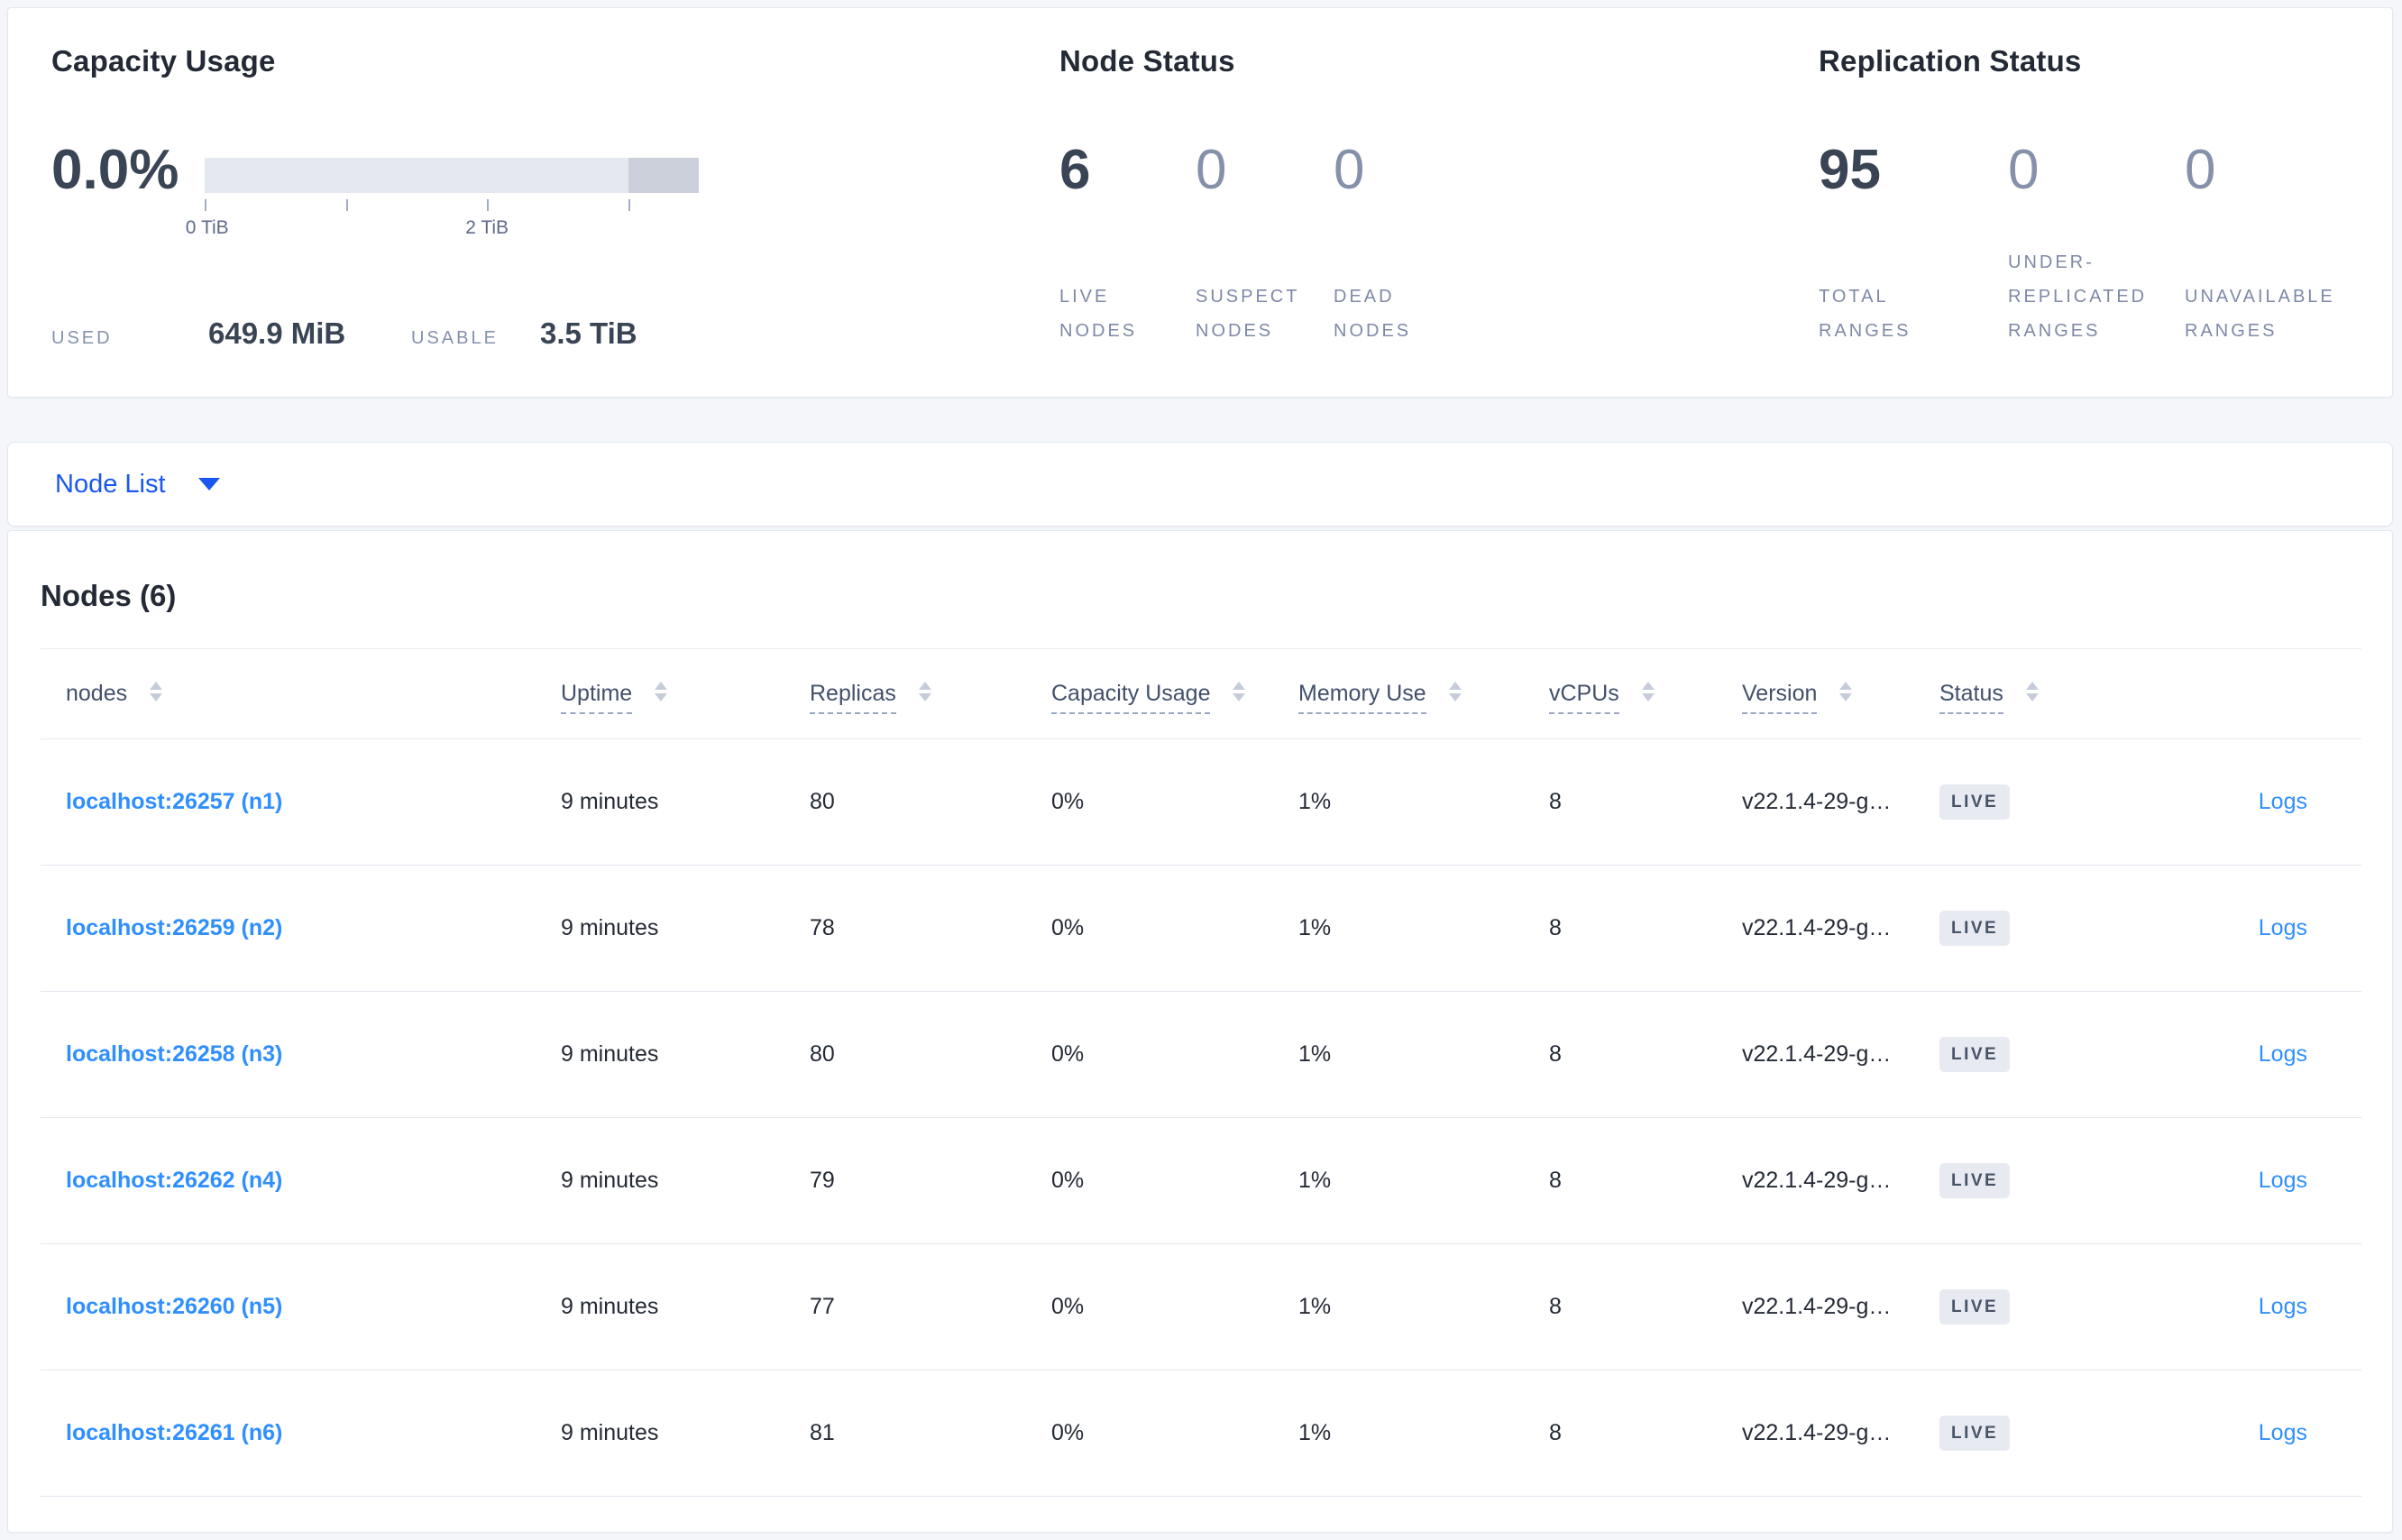  Describe the element at coordinates (174, 1432) in the screenshot. I see `node-link: localhost:26261 (n6)` at that location.